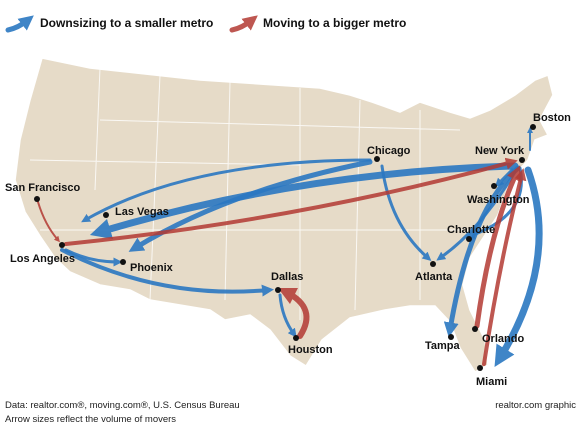  What do you see at coordinates (287, 277) in the screenshot?
I see `city-label: Dallas` at bounding box center [287, 277].